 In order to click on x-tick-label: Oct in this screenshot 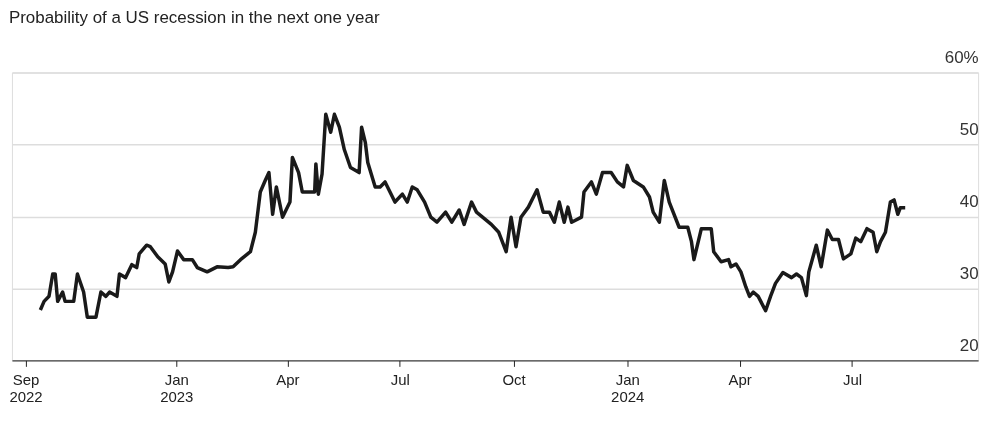, I will do `click(514, 379)`.